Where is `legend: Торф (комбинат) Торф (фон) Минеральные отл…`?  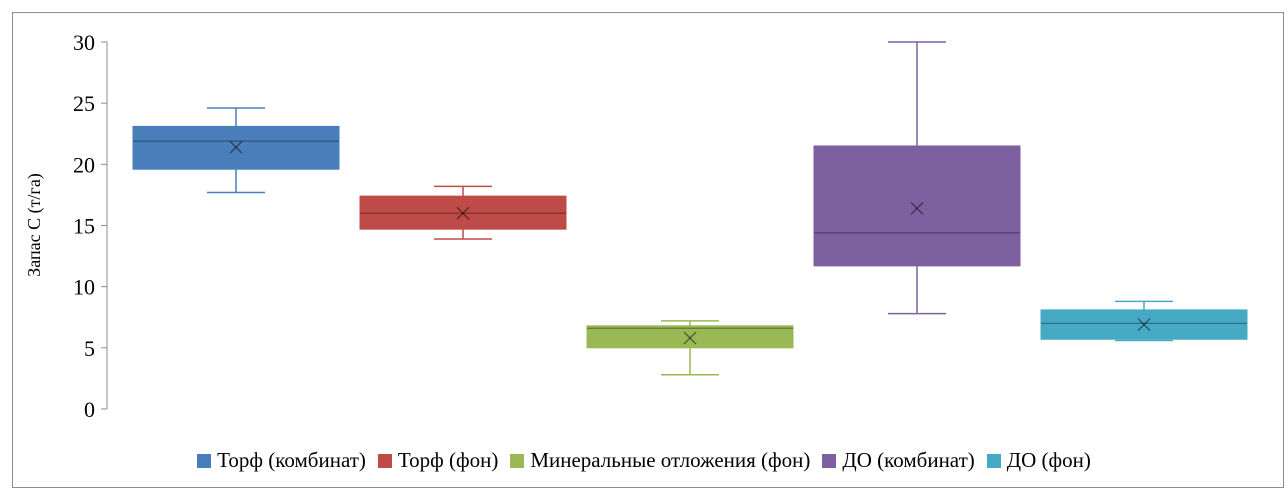
legend: Торф (комбинат) Торф (фон) Минеральные отл… is located at coordinates (644, 460).